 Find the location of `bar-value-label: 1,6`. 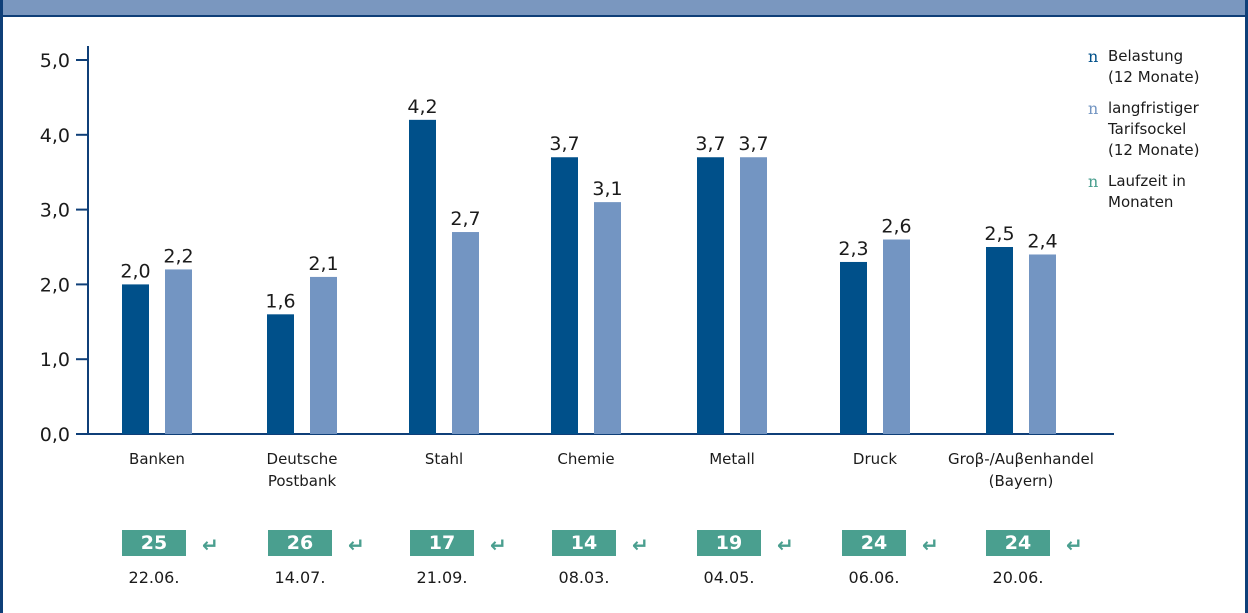

bar-value-label: 1,6 is located at coordinates (280, 301).